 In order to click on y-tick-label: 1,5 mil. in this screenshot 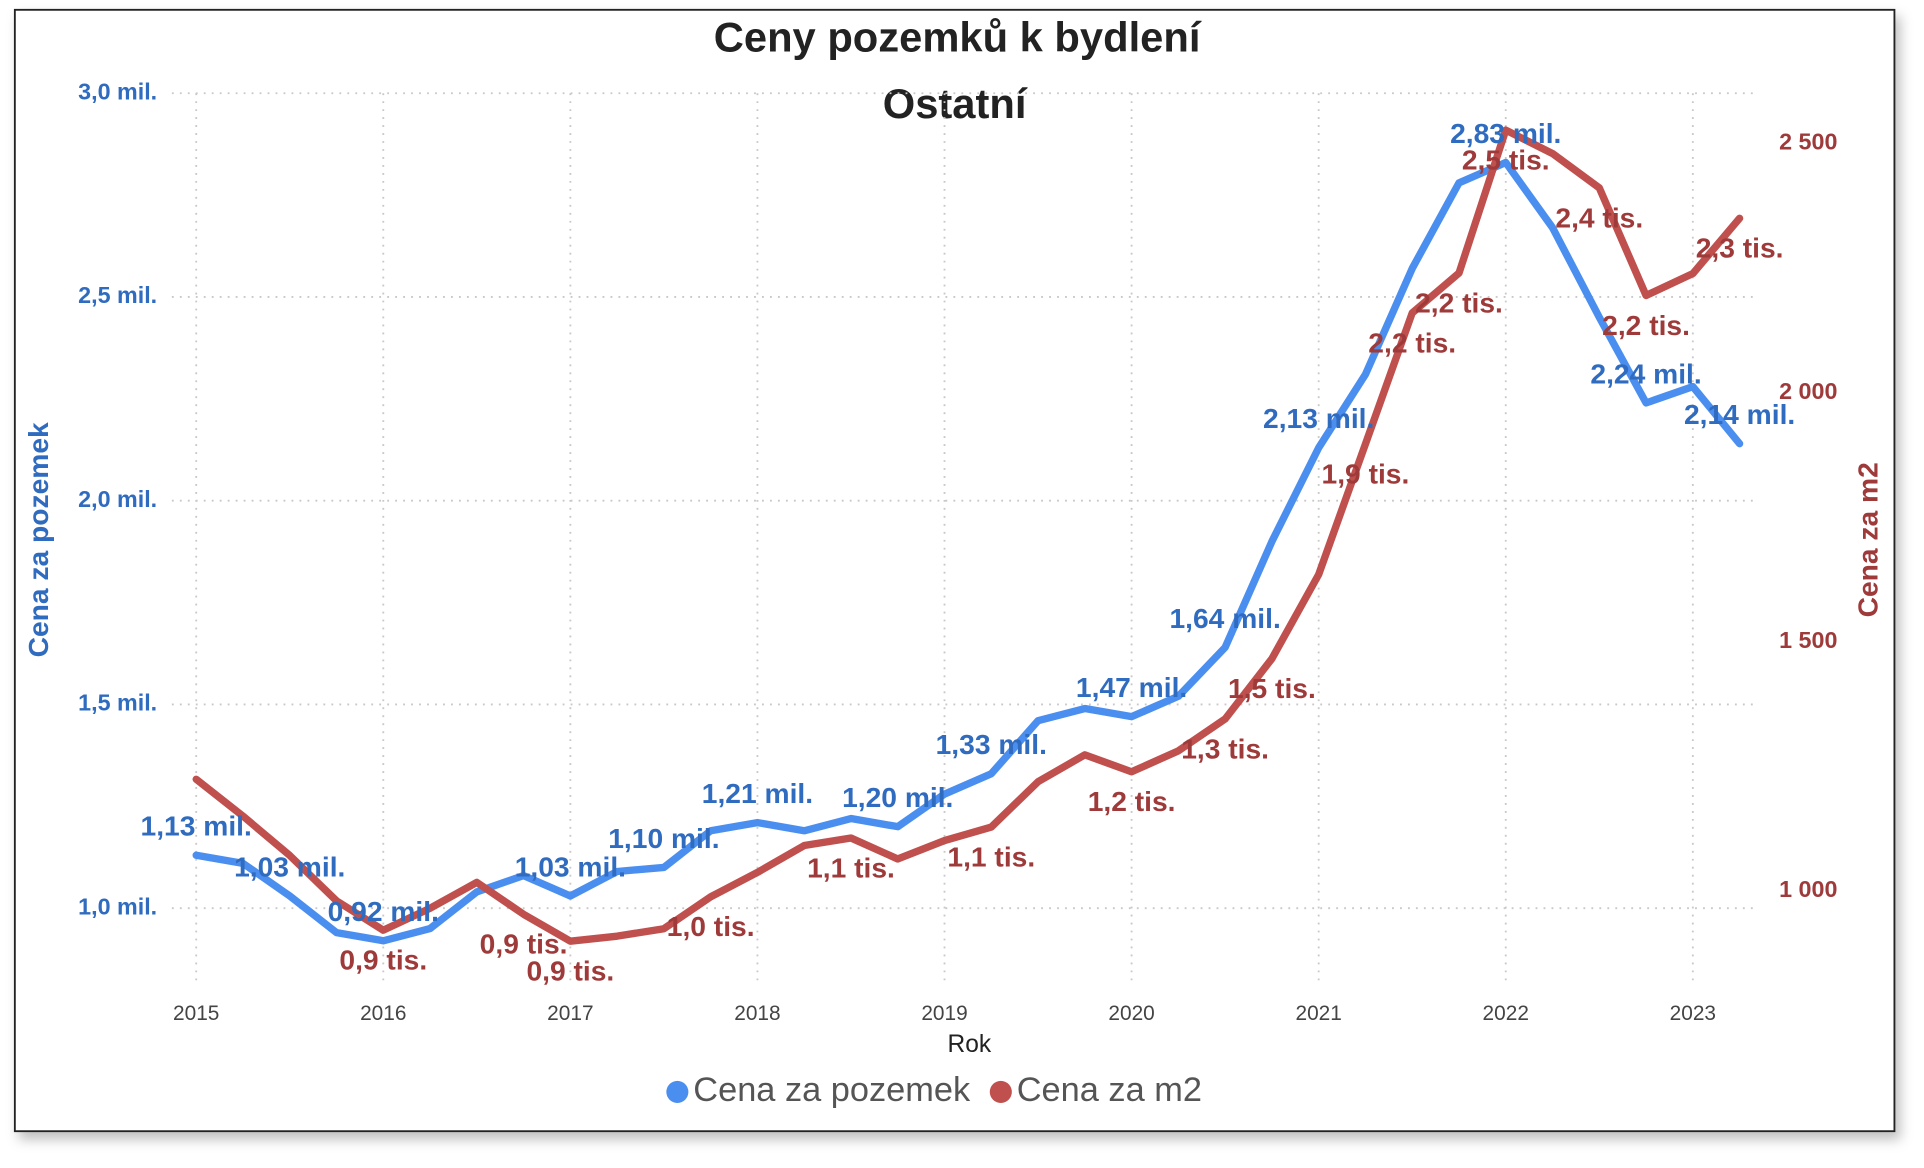, I will do `click(117, 703)`.